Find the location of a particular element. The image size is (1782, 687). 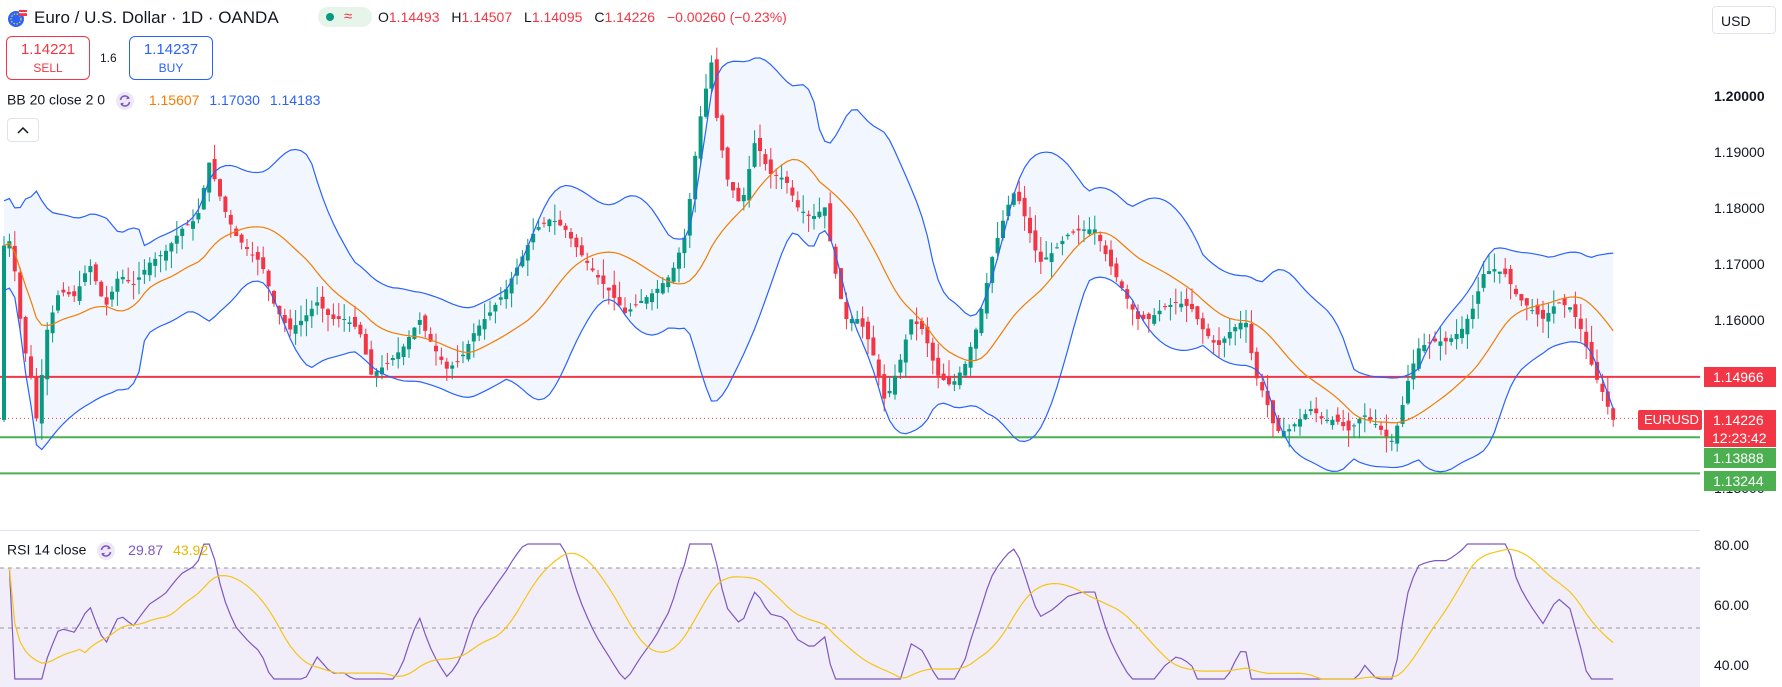

support2-price-badge: 1.13244 is located at coordinates (1740, 481).